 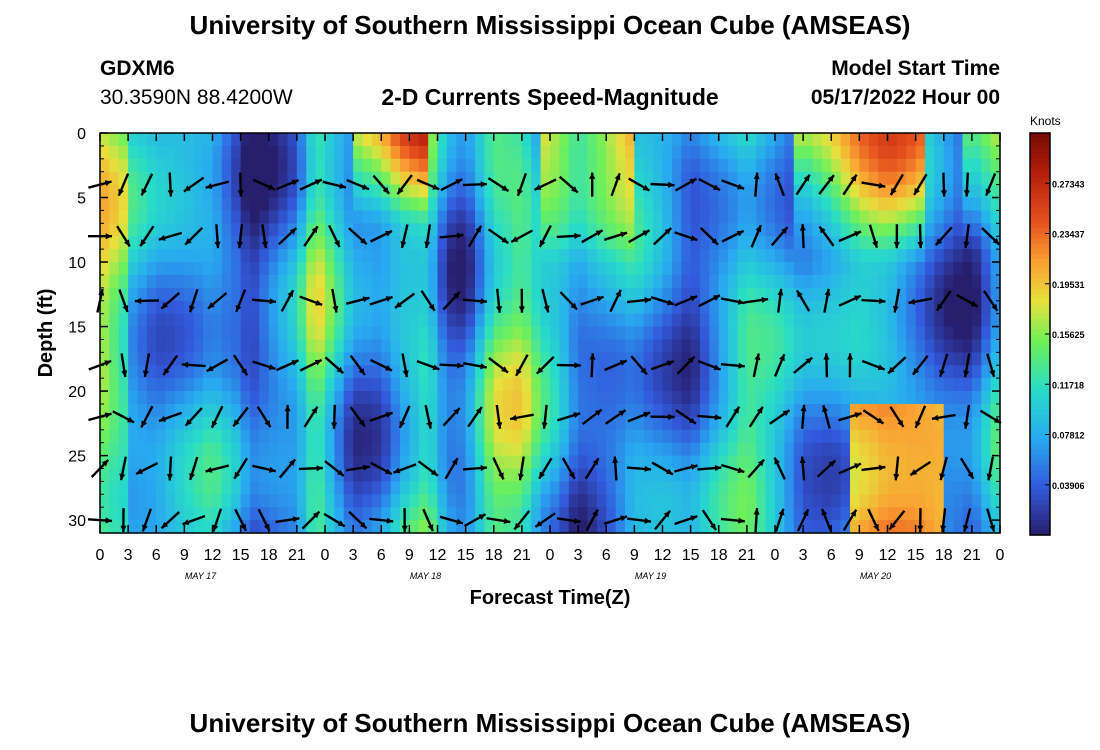 What do you see at coordinates (1068, 385) in the screenshot?
I see `colorbar-label: 0.11718` at bounding box center [1068, 385].